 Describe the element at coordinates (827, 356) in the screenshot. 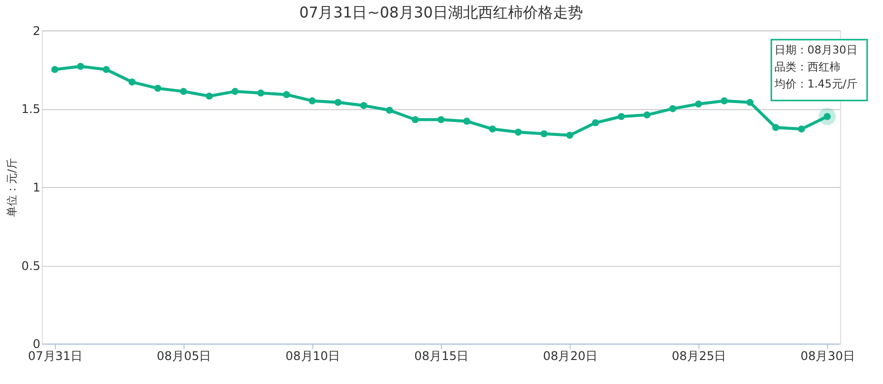

I see `x-tick-label: 08月30日` at that location.